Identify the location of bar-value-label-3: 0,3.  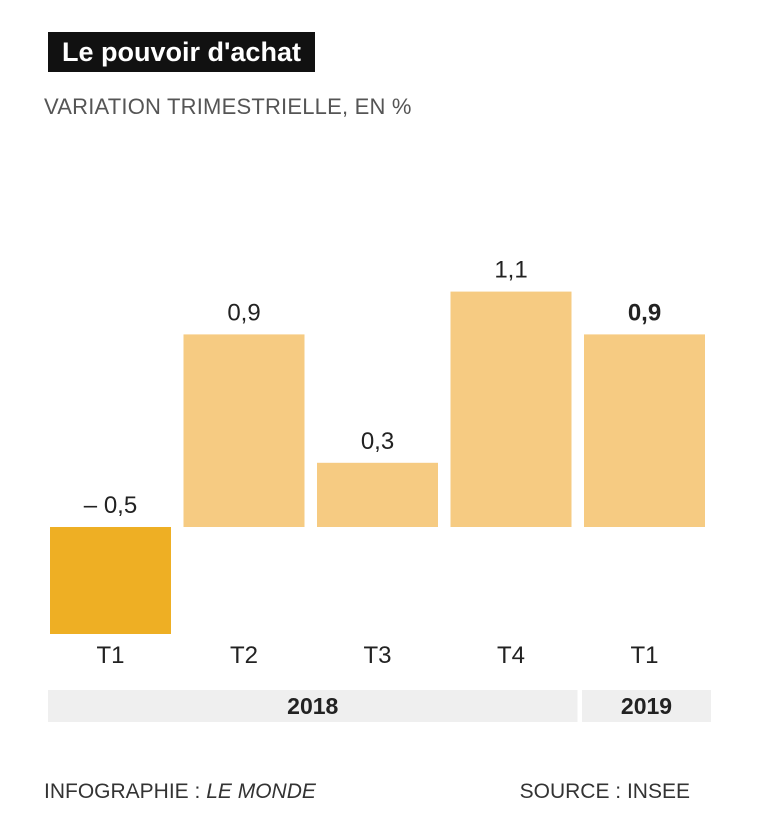
(377, 441).